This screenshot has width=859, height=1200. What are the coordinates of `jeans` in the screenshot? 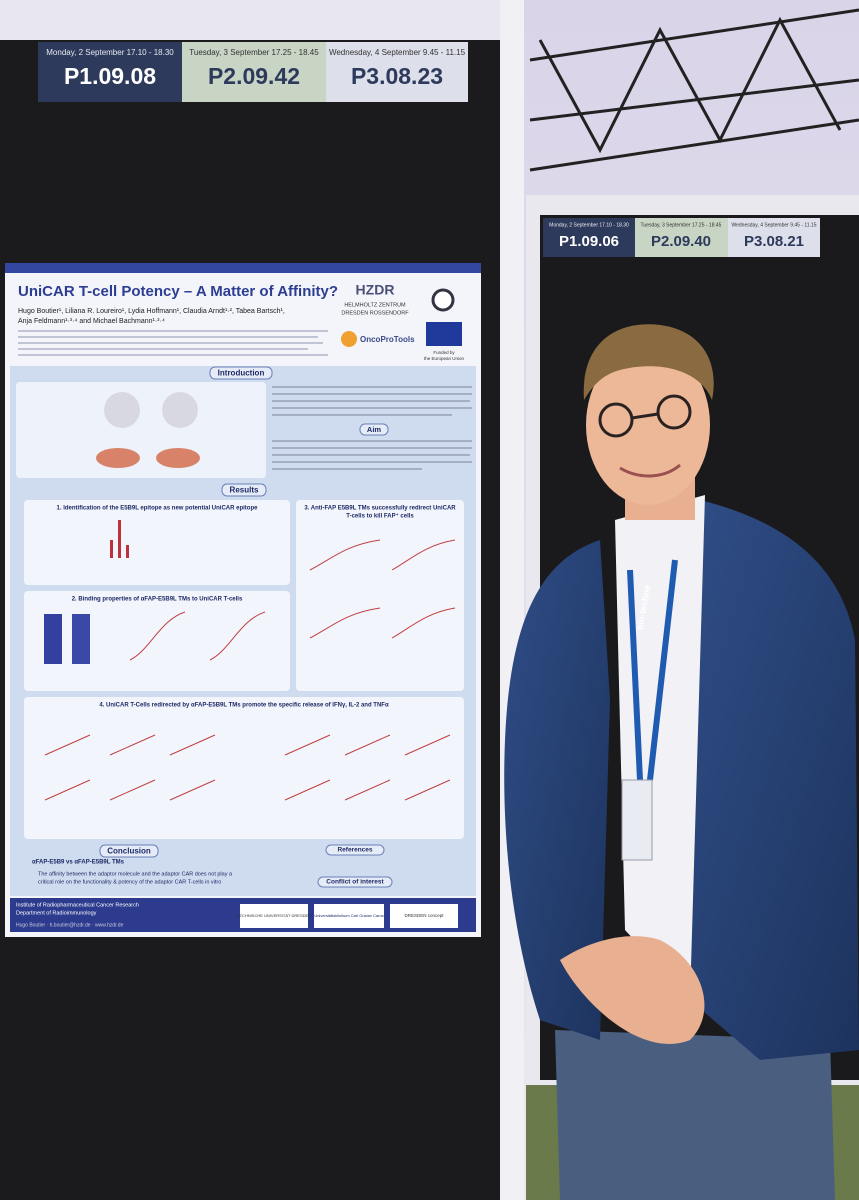 It's located at (695, 1115).